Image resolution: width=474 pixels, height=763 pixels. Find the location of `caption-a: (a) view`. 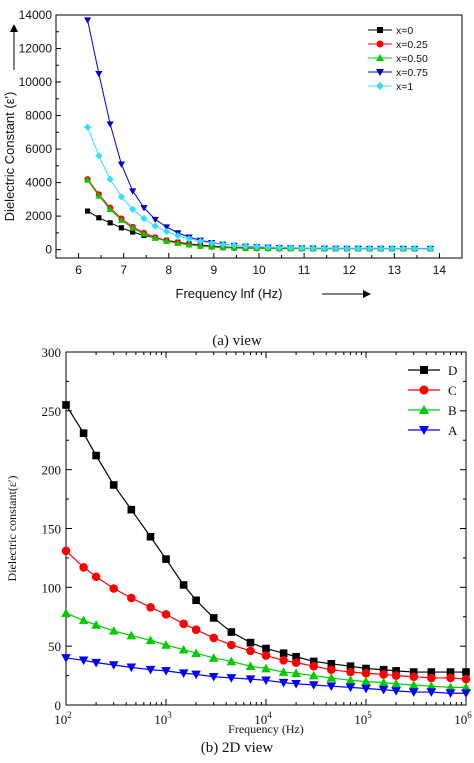

caption-a: (a) view is located at coordinates (237, 341).